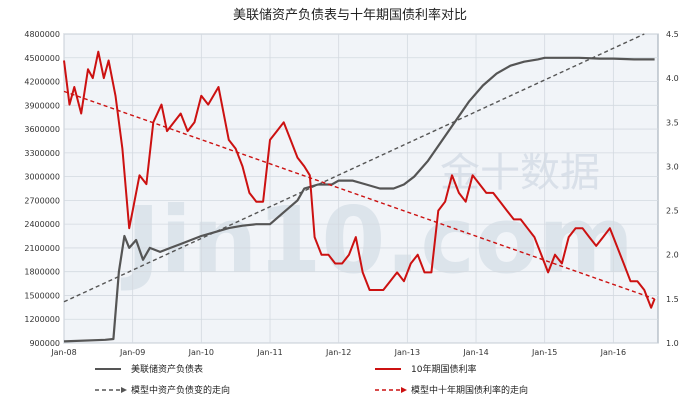 The width and height of the screenshot is (700, 404). Describe the element at coordinates (443, 369) in the screenshot. I see `legend-label: 10年期国债利率` at that location.